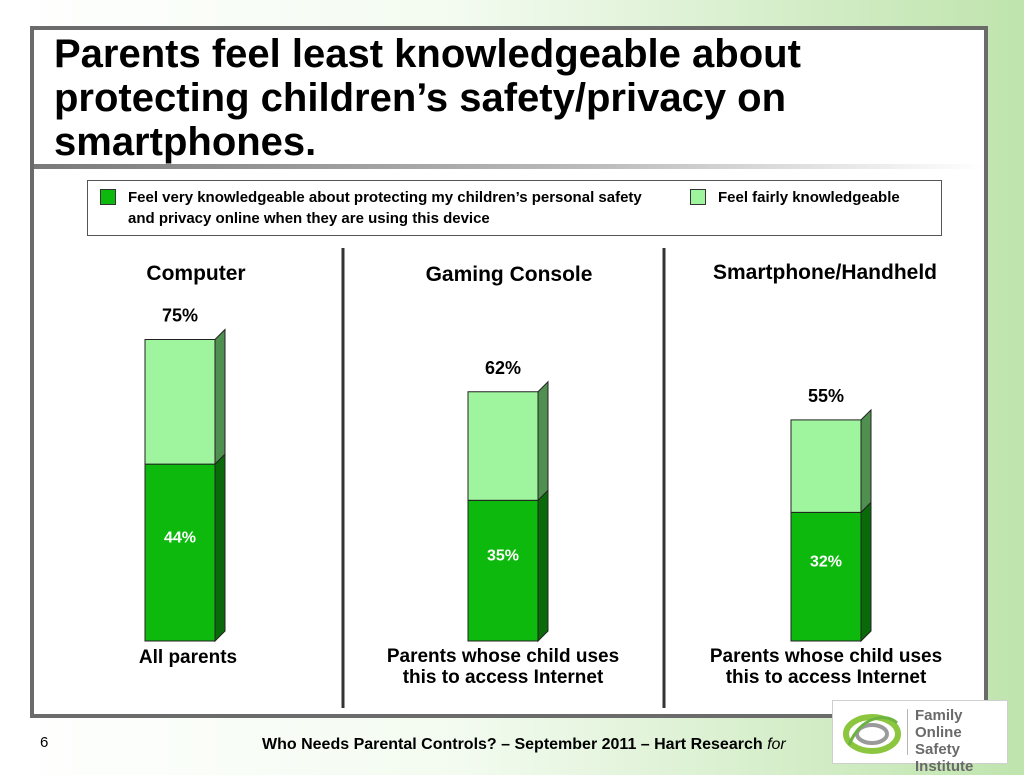 Image resolution: width=1024 pixels, height=775 pixels. I want to click on fosi-logo: Family Online Safety Institute, so click(920, 737).